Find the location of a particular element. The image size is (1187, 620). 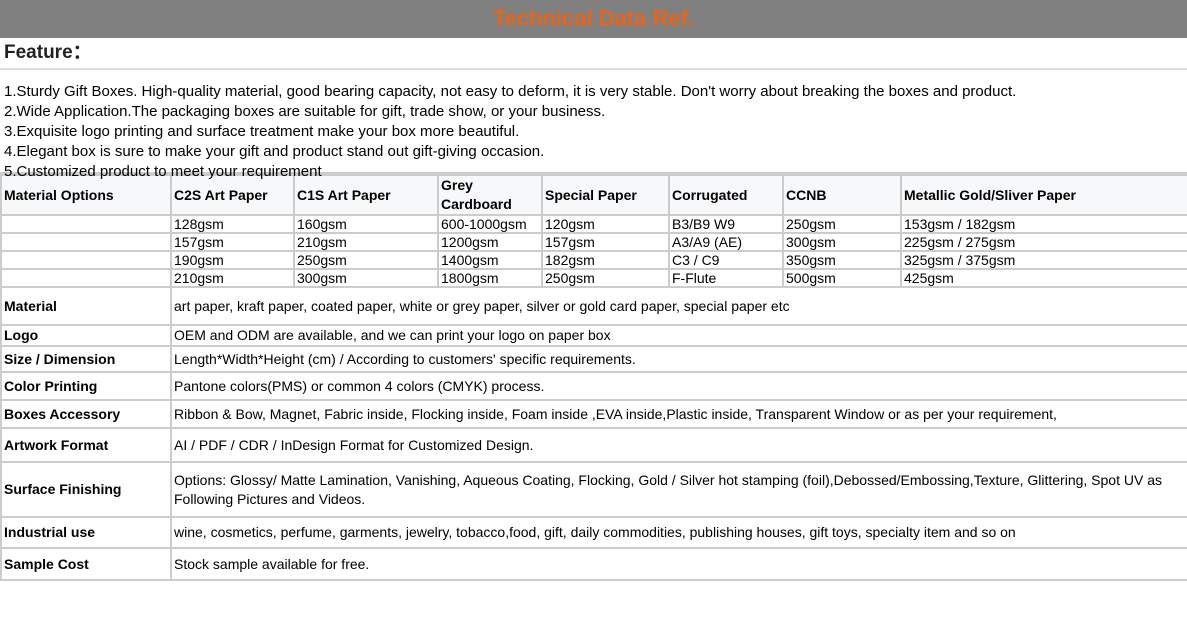

material-cell: 1200gsm is located at coordinates (490, 242).